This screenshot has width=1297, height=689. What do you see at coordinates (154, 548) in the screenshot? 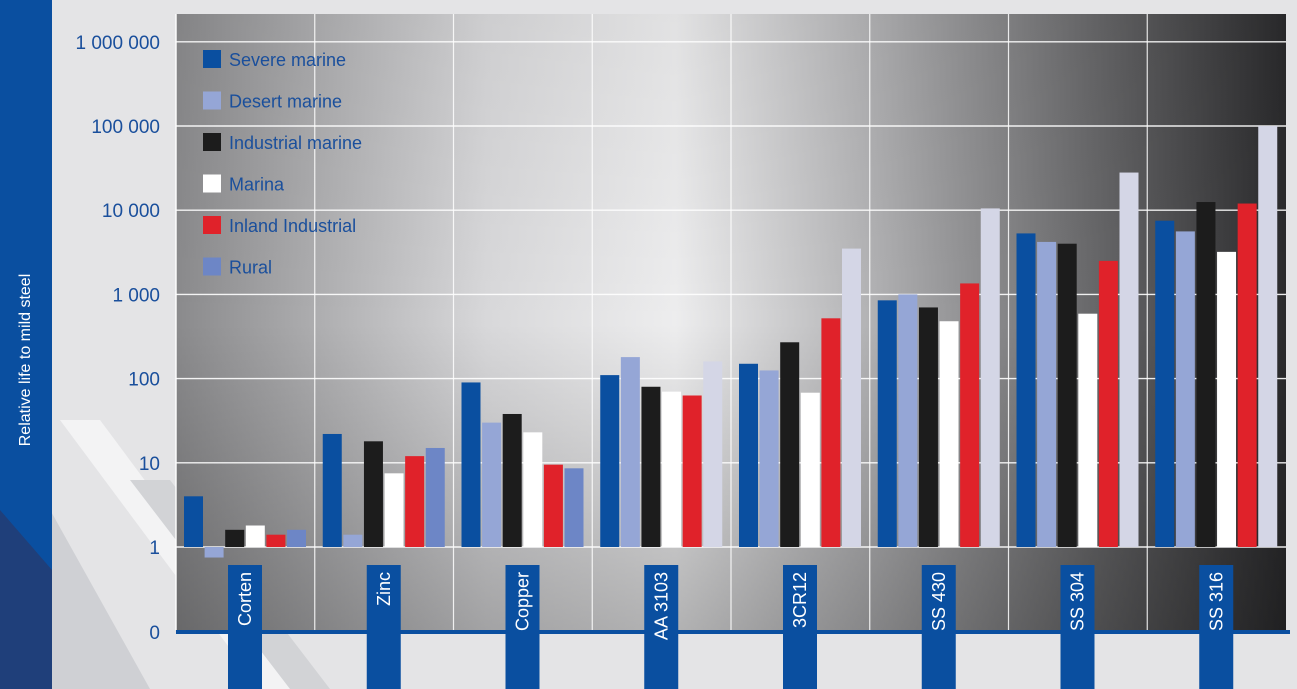
I see `y-tick-label: 1` at bounding box center [154, 548].